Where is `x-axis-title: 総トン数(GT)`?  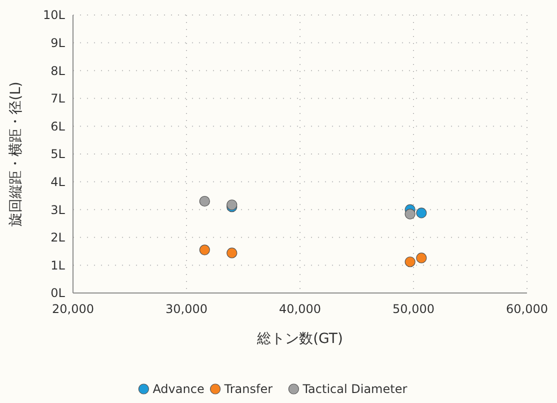
x-axis-title: 総トン数(GT) is located at coordinates (299, 339).